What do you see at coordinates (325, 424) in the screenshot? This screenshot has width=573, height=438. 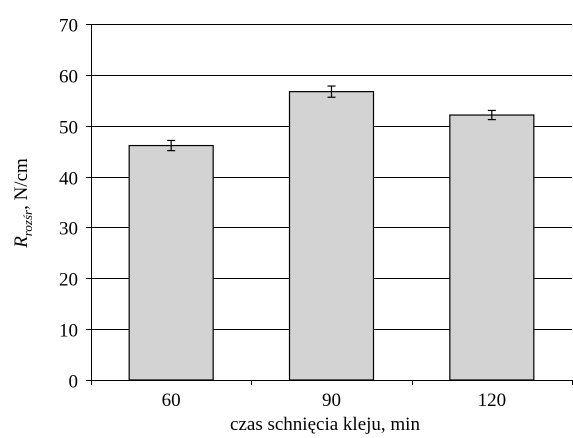 I see `x-axis-title: czas schnięcia kleju, min` at bounding box center [325, 424].